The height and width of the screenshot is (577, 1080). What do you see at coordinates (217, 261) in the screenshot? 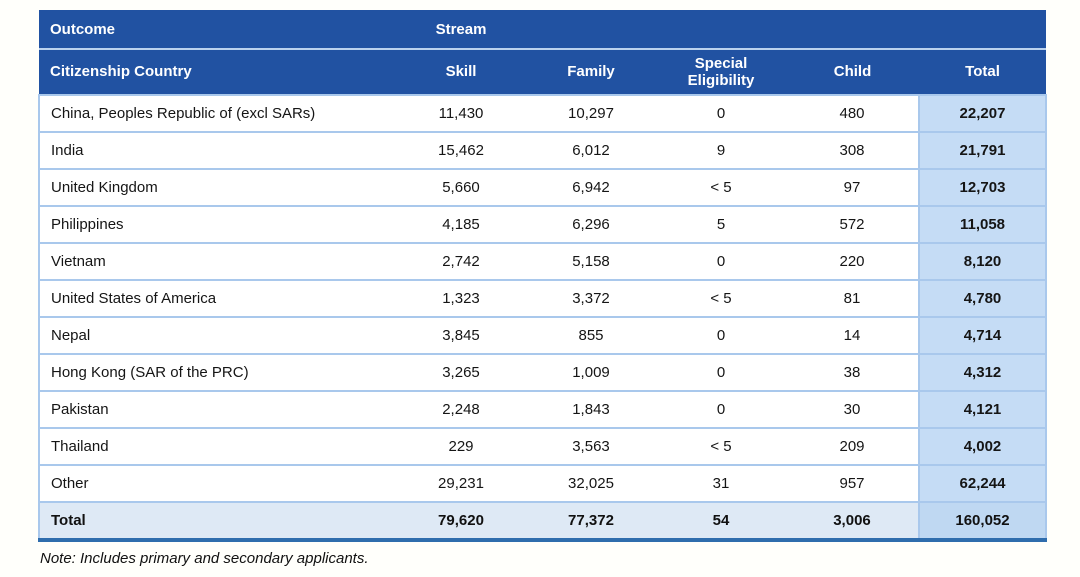
I see `country-cell: Vietnam` at bounding box center [217, 261].